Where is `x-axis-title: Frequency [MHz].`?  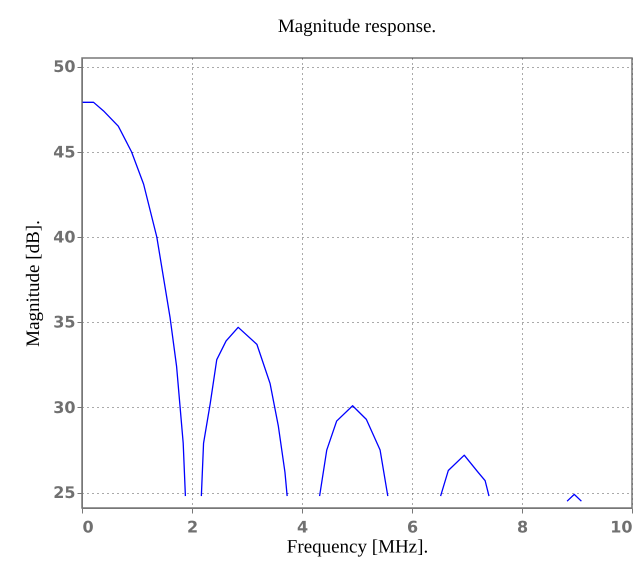
x-axis-title: Frequency [MHz]. is located at coordinates (357, 547).